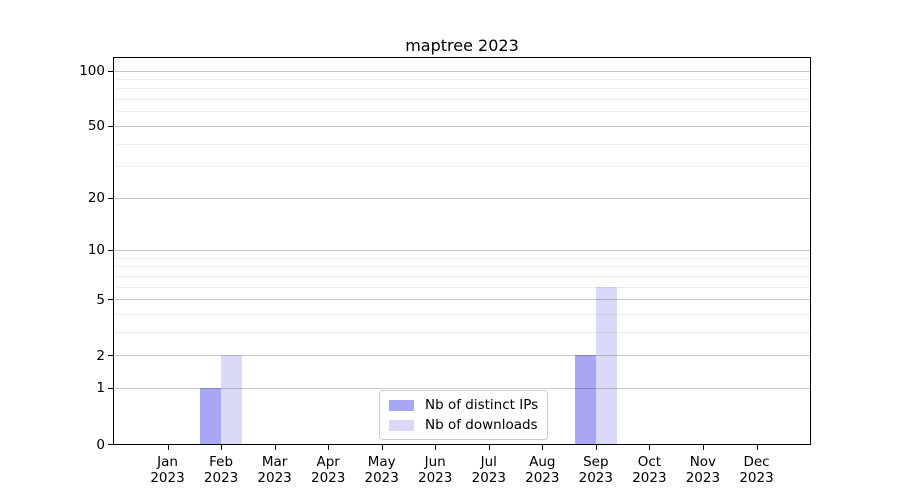 This screenshot has width=900, height=500. Describe the element at coordinates (481, 425) in the screenshot. I see `legend-label-downloads: Nb of downloads` at that location.